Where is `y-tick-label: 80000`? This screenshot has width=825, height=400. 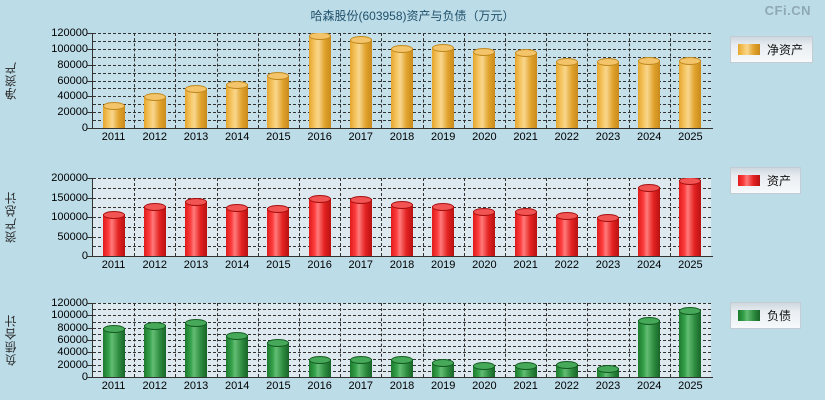 y-tick-label: 80000 is located at coordinates (72, 327).